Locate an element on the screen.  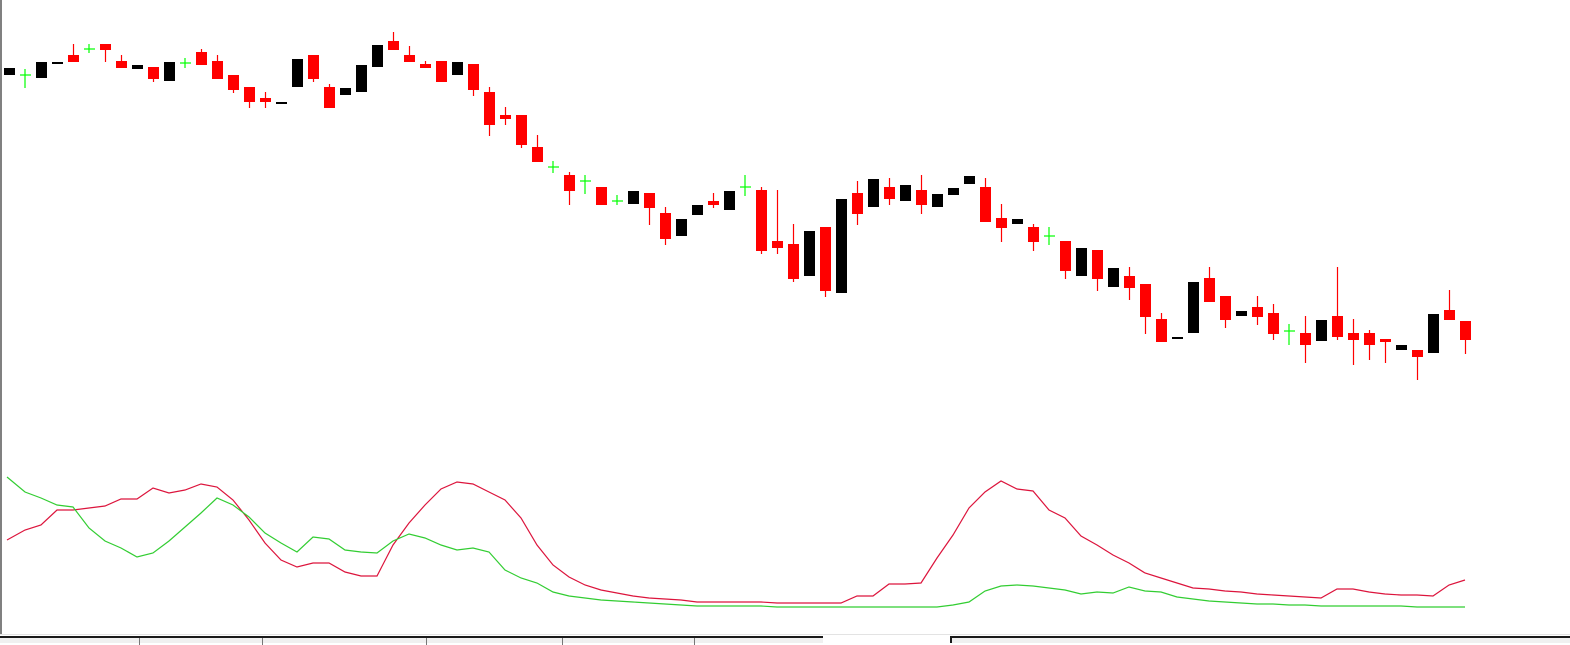
tab-bar-right is located at coordinates (1260, 639).